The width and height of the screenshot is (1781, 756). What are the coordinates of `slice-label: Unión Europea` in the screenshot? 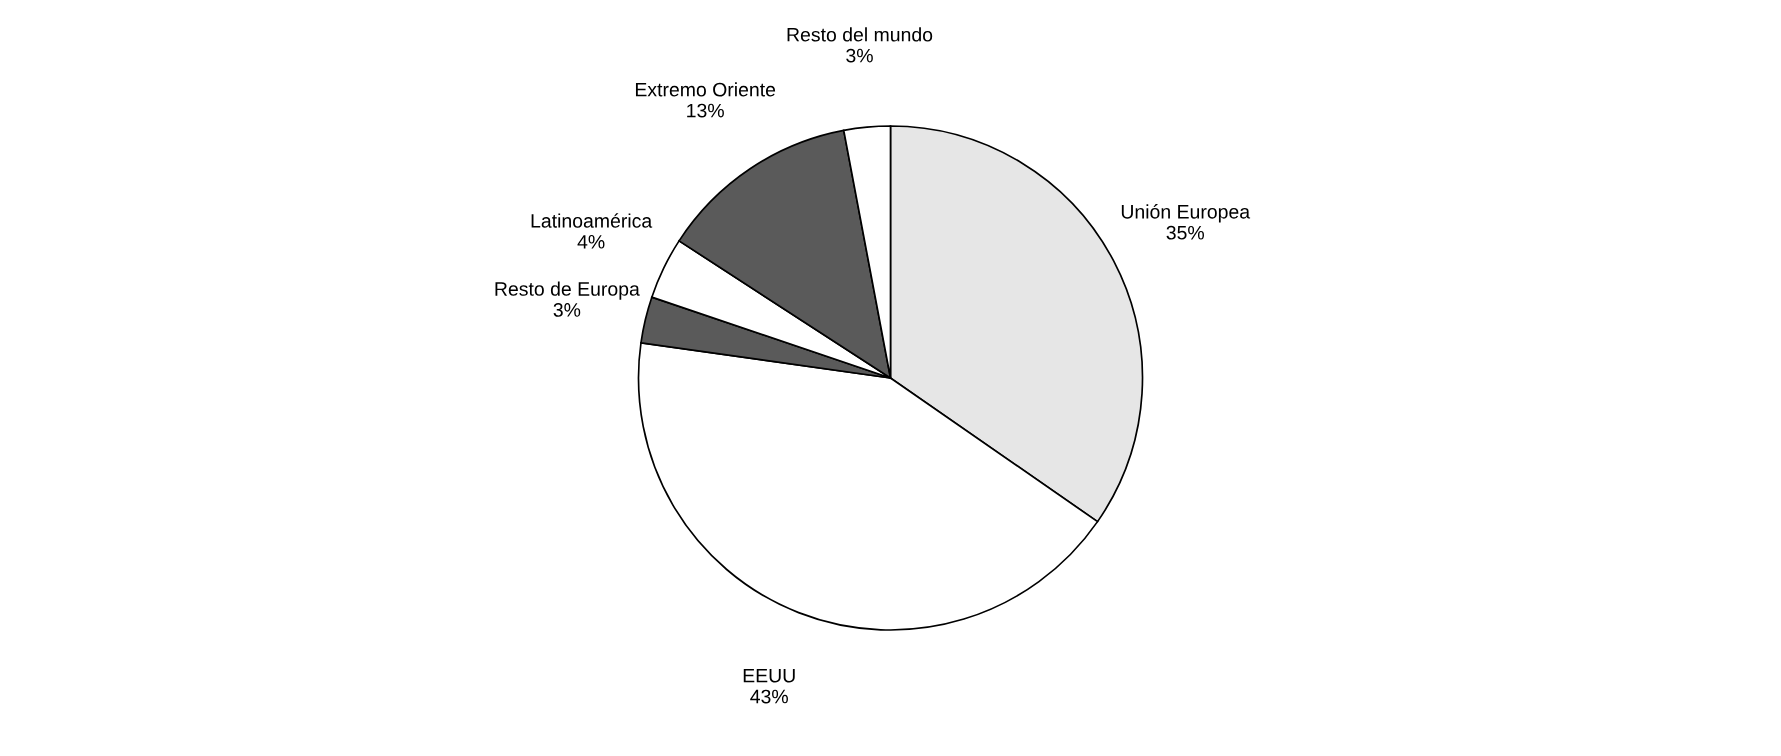 It's located at (1186, 213).